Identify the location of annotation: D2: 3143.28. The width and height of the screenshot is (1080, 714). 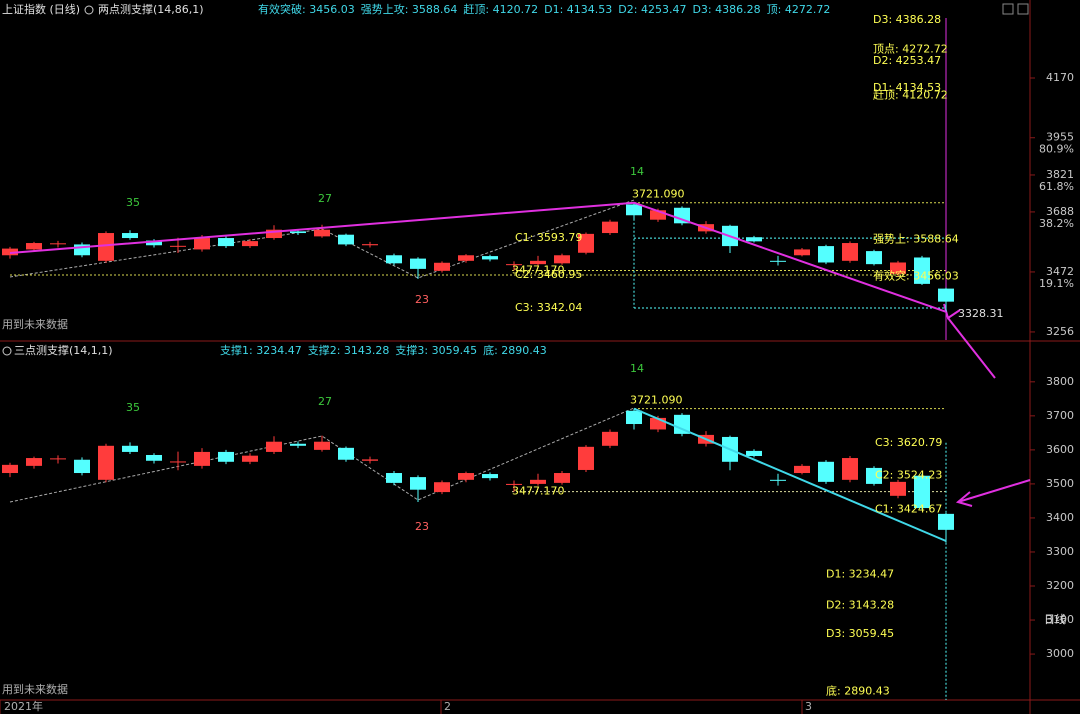
(860, 604).